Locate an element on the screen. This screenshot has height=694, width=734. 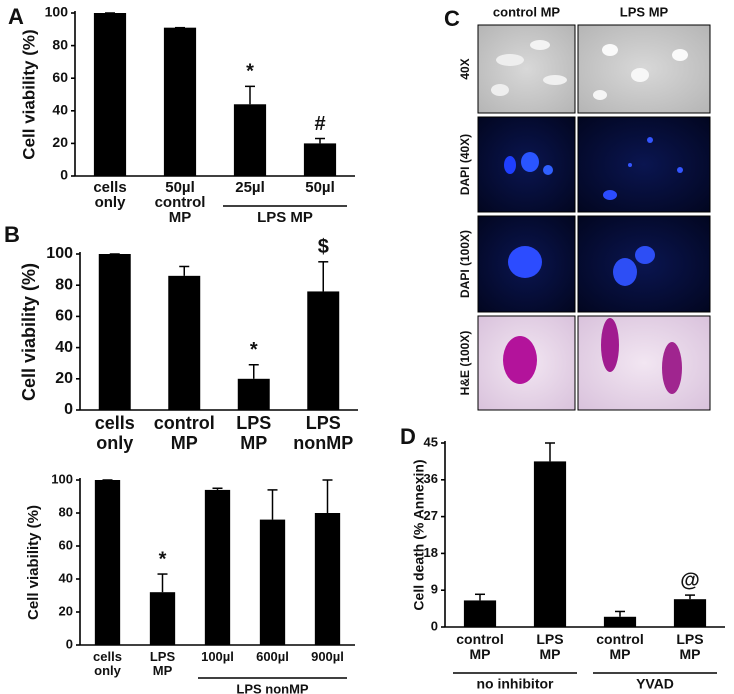
x-tick-label: 900µl is located at coordinates (327, 656).